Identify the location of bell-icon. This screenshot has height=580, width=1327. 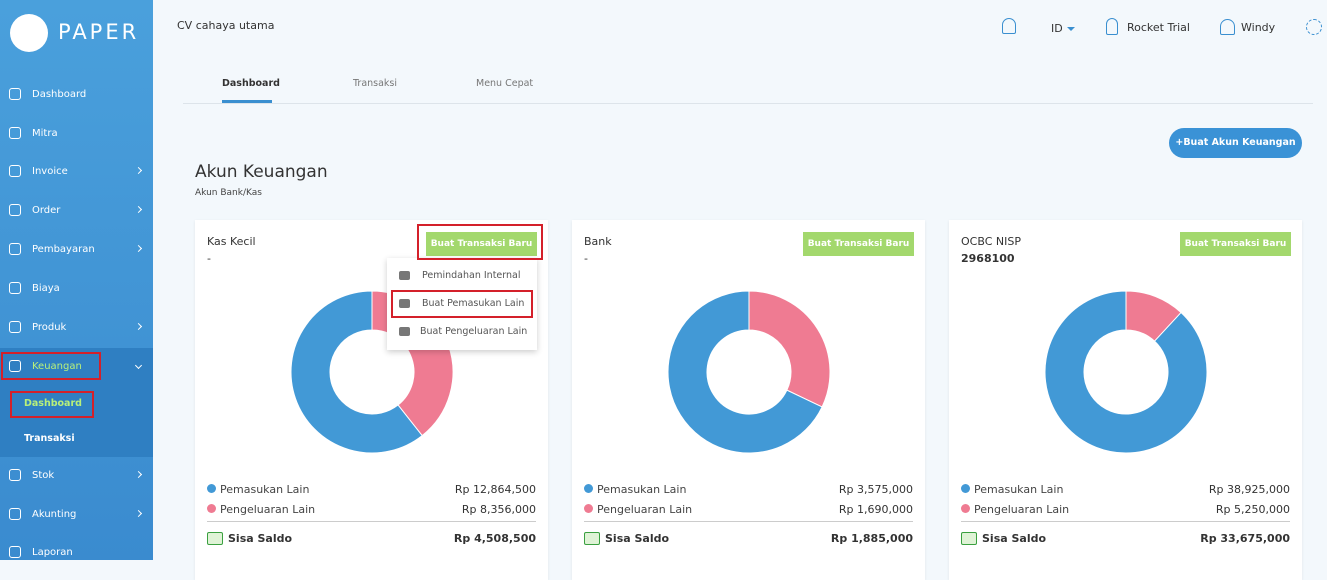
(1009, 26).